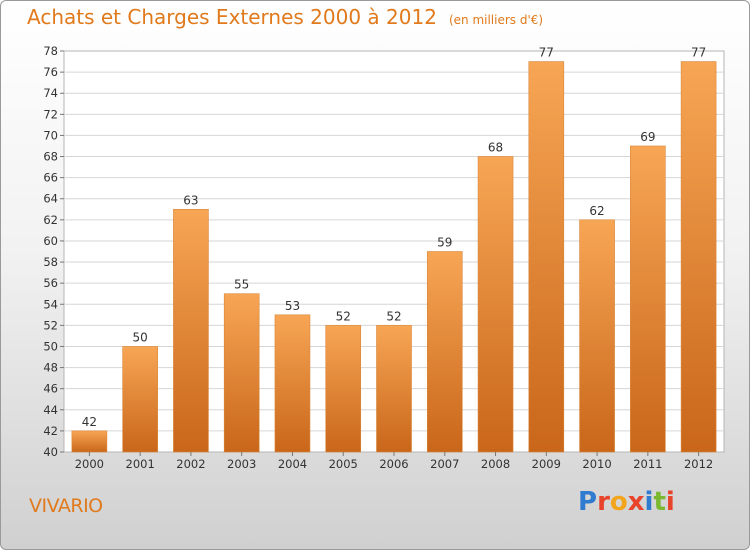  Describe the element at coordinates (495, 148) in the screenshot. I see `data-label: 68` at that location.